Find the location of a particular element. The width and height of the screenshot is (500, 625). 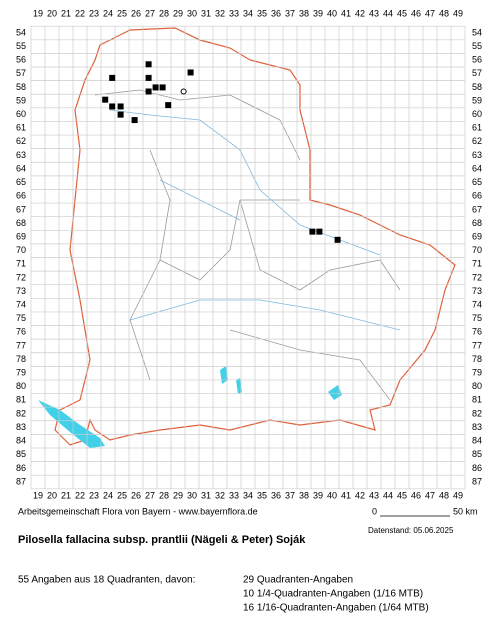

row-label: 61 is located at coordinates (21, 128).